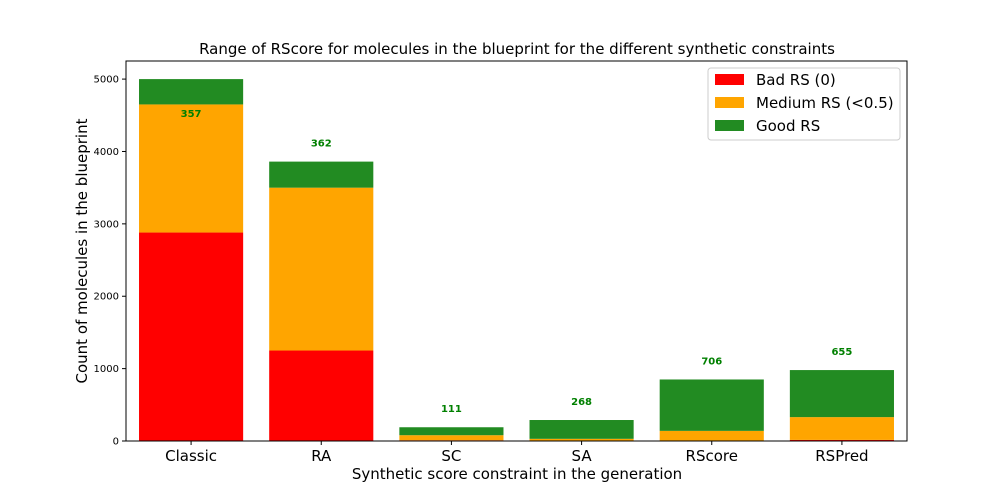 The width and height of the screenshot is (1008, 504). Describe the element at coordinates (581, 402) in the screenshot. I see `data-label-sa: 268` at that location.